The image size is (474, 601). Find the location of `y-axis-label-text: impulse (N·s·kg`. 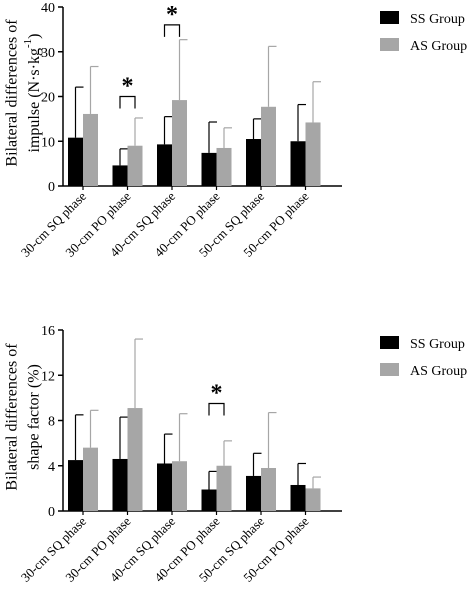

y-axis-label-text: impulse (N·s·kg is located at coordinates (34, 100).